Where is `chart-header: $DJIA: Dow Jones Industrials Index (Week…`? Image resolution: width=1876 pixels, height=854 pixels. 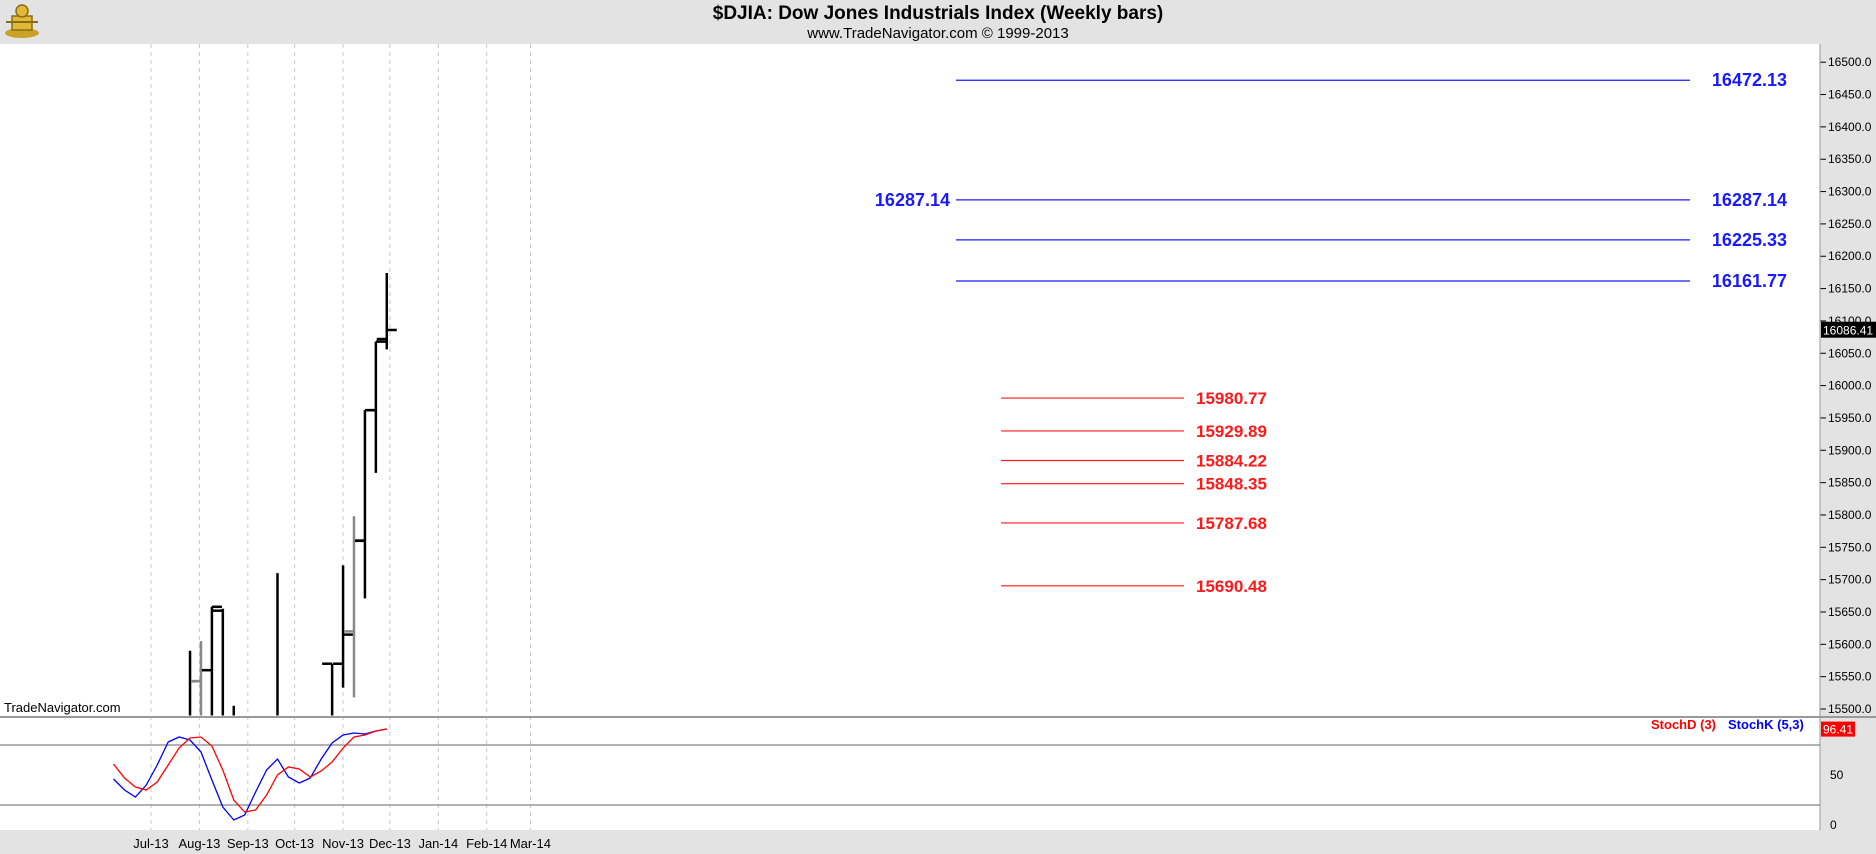 chart-header: $DJIA: Dow Jones Industrials Index (Week… is located at coordinates (938, 22).